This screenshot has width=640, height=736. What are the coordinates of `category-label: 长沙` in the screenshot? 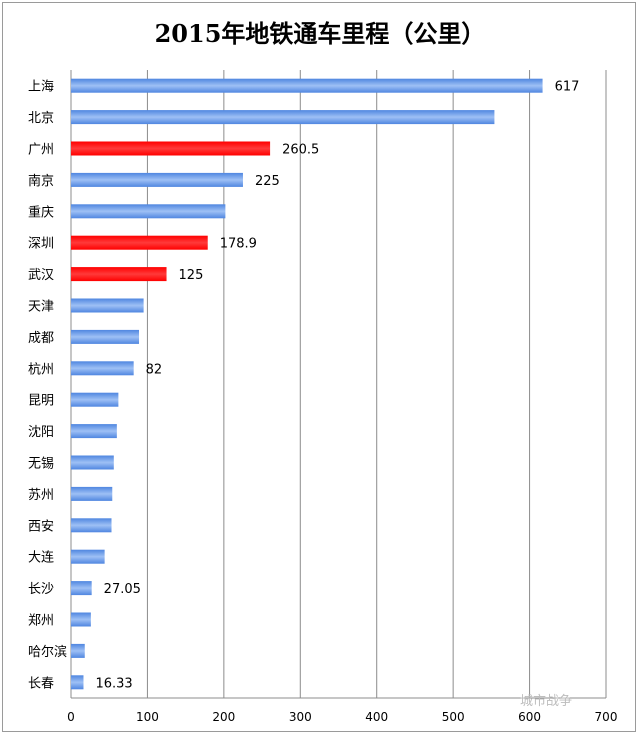 It's located at (41, 589).